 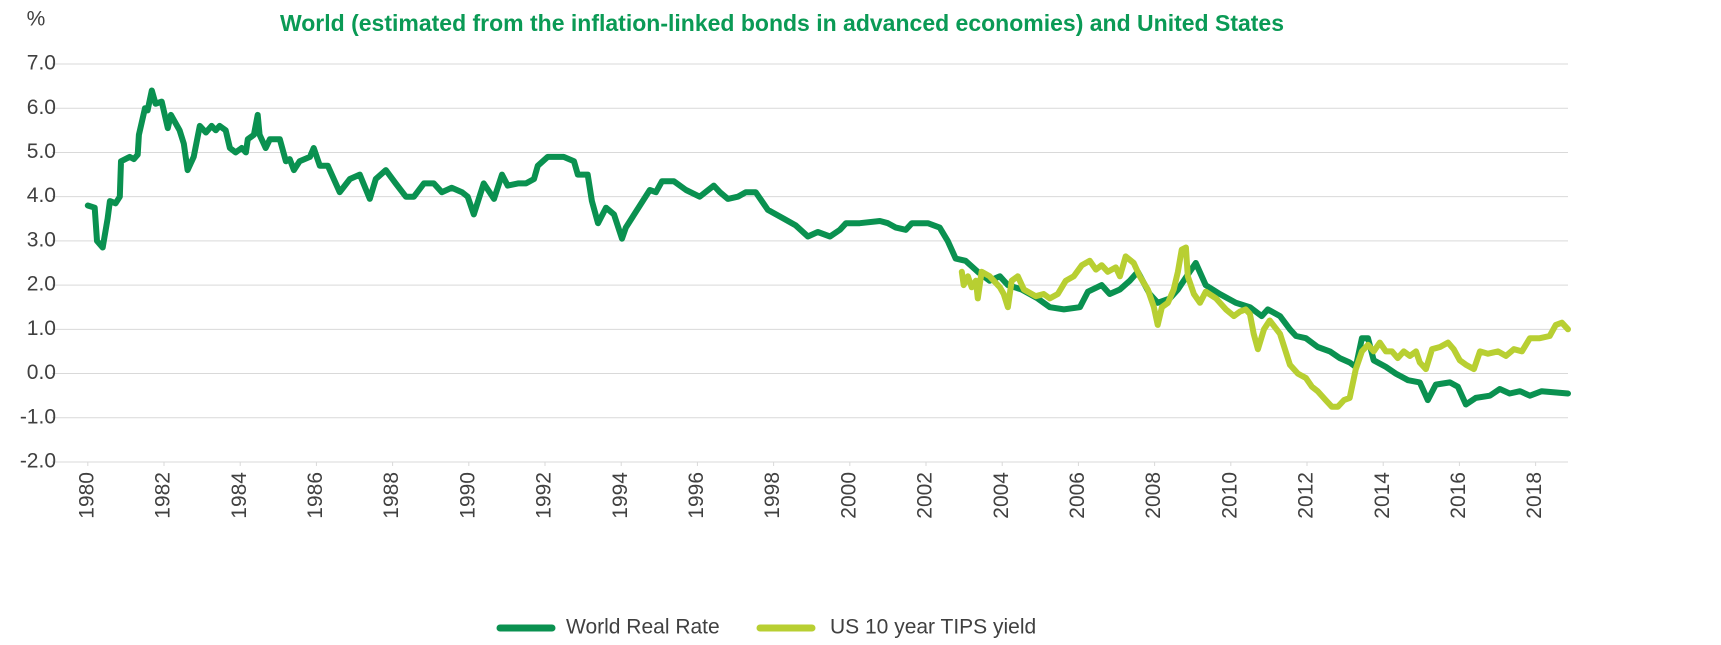 I want to click on x-tick-label: 2014, so click(x=1382, y=495).